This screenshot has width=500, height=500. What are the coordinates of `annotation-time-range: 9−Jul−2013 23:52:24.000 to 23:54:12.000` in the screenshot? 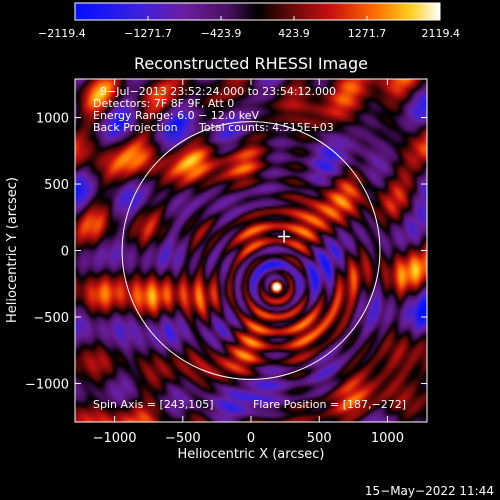 It's located at (218, 91).